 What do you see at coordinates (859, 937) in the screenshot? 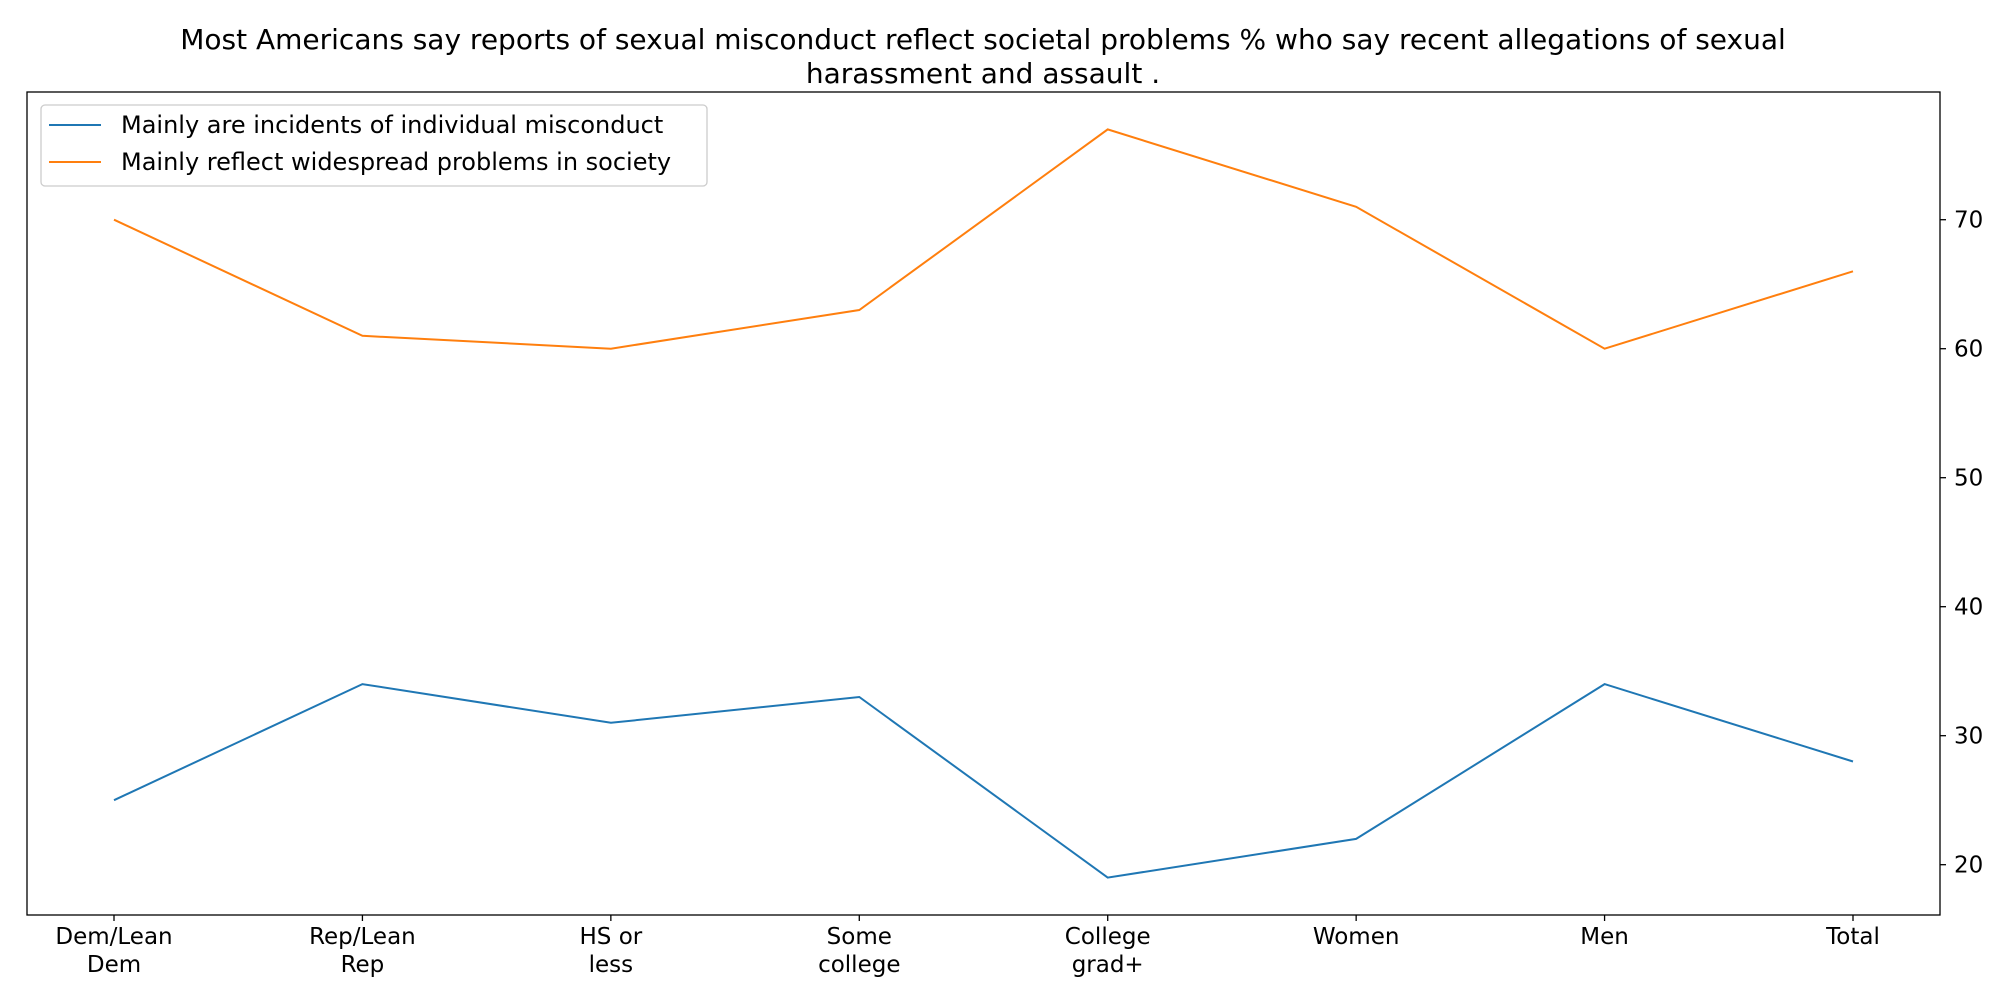
I see `x-tick-label: Some` at bounding box center [859, 937].